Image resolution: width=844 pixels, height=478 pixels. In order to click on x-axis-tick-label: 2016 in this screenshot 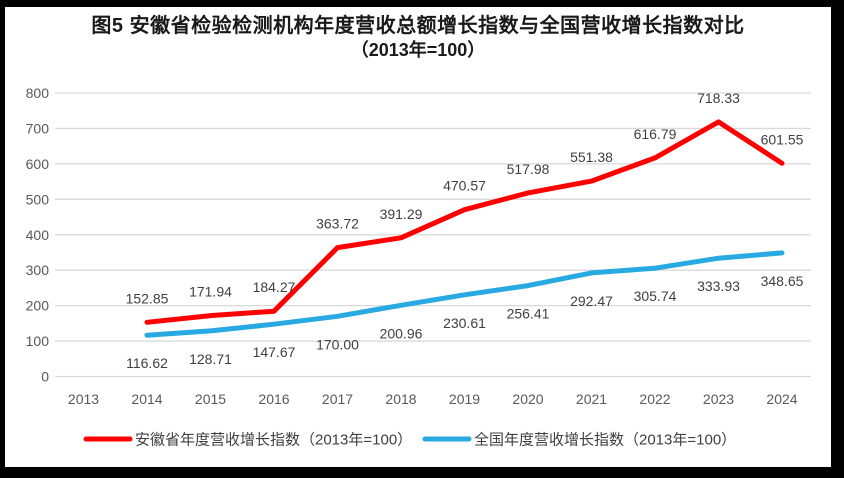, I will do `click(273, 399)`.